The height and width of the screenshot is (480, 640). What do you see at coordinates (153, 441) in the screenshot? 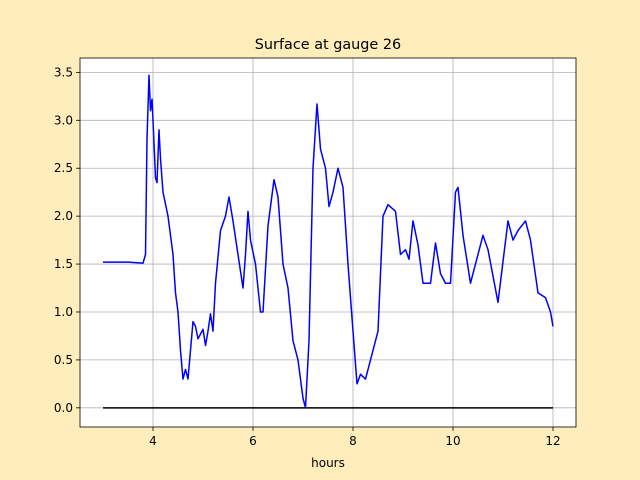
I see `x-tick-label: 4` at bounding box center [153, 441].